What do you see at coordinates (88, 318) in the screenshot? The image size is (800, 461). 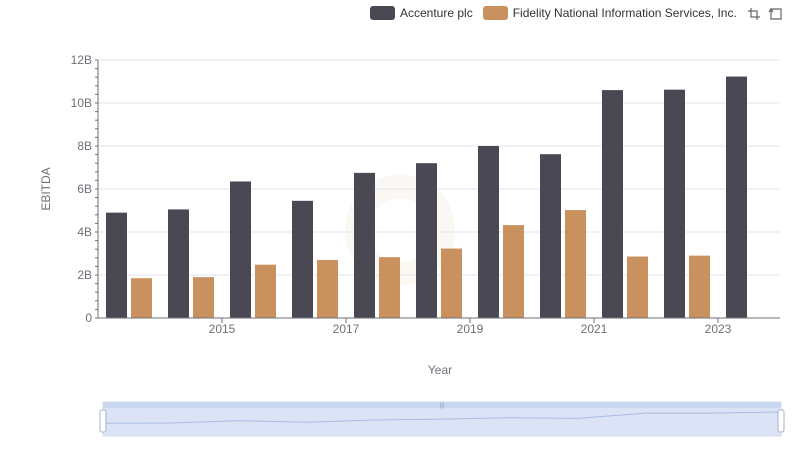 I see `y-tick-label: 0` at bounding box center [88, 318].